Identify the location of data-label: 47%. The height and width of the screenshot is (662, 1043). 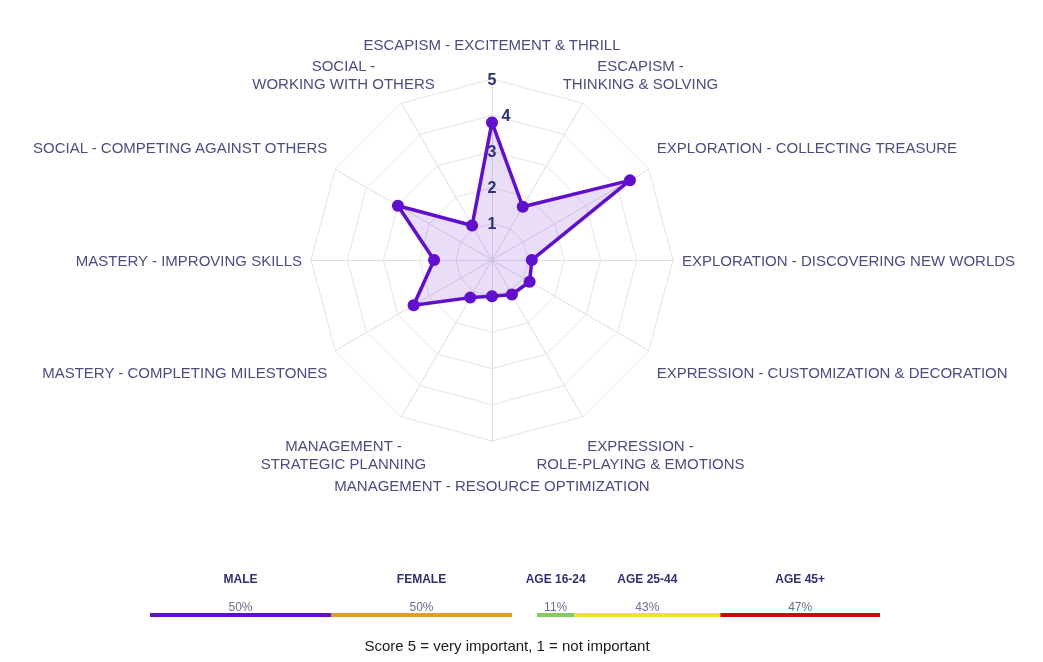
(800, 607).